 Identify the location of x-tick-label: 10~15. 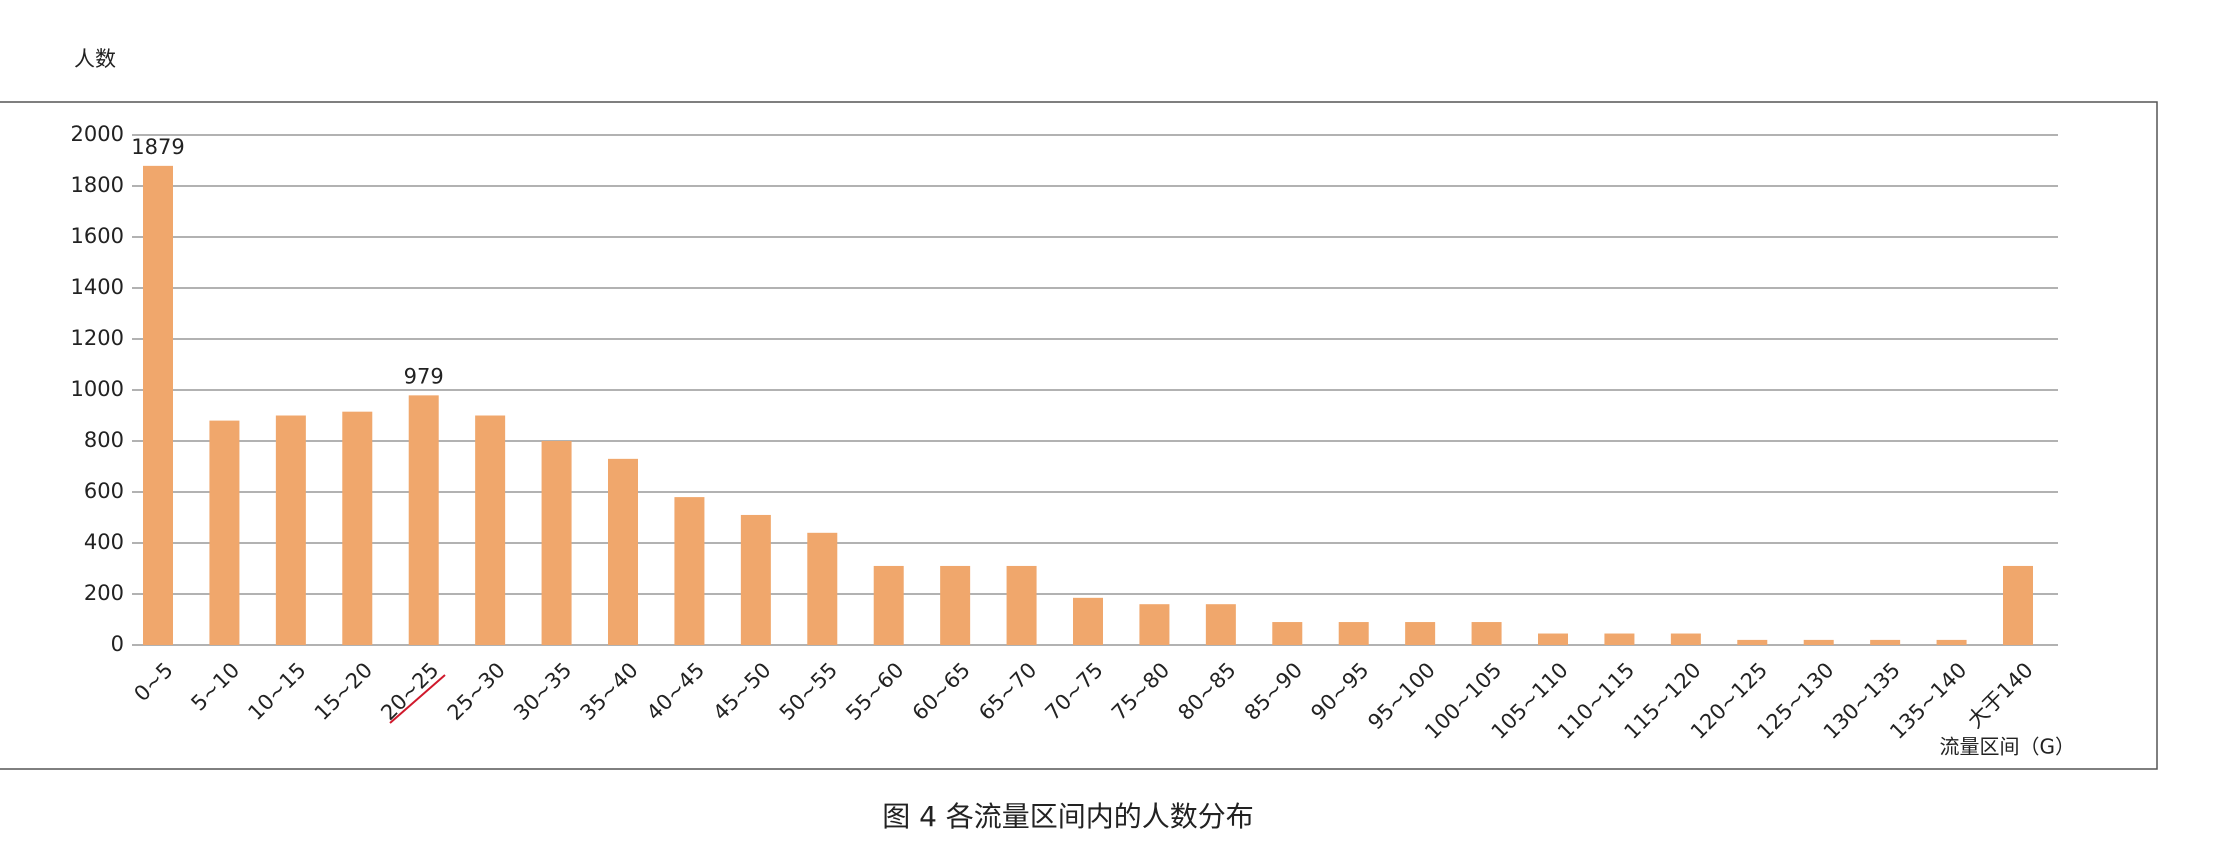
(276, 691).